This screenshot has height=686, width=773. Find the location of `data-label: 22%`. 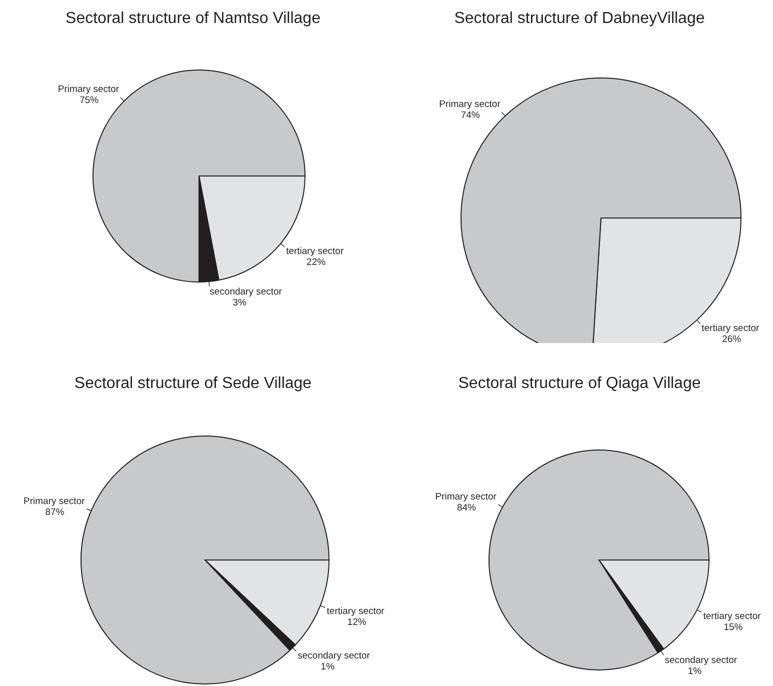

data-label: 22% is located at coordinates (316, 262).